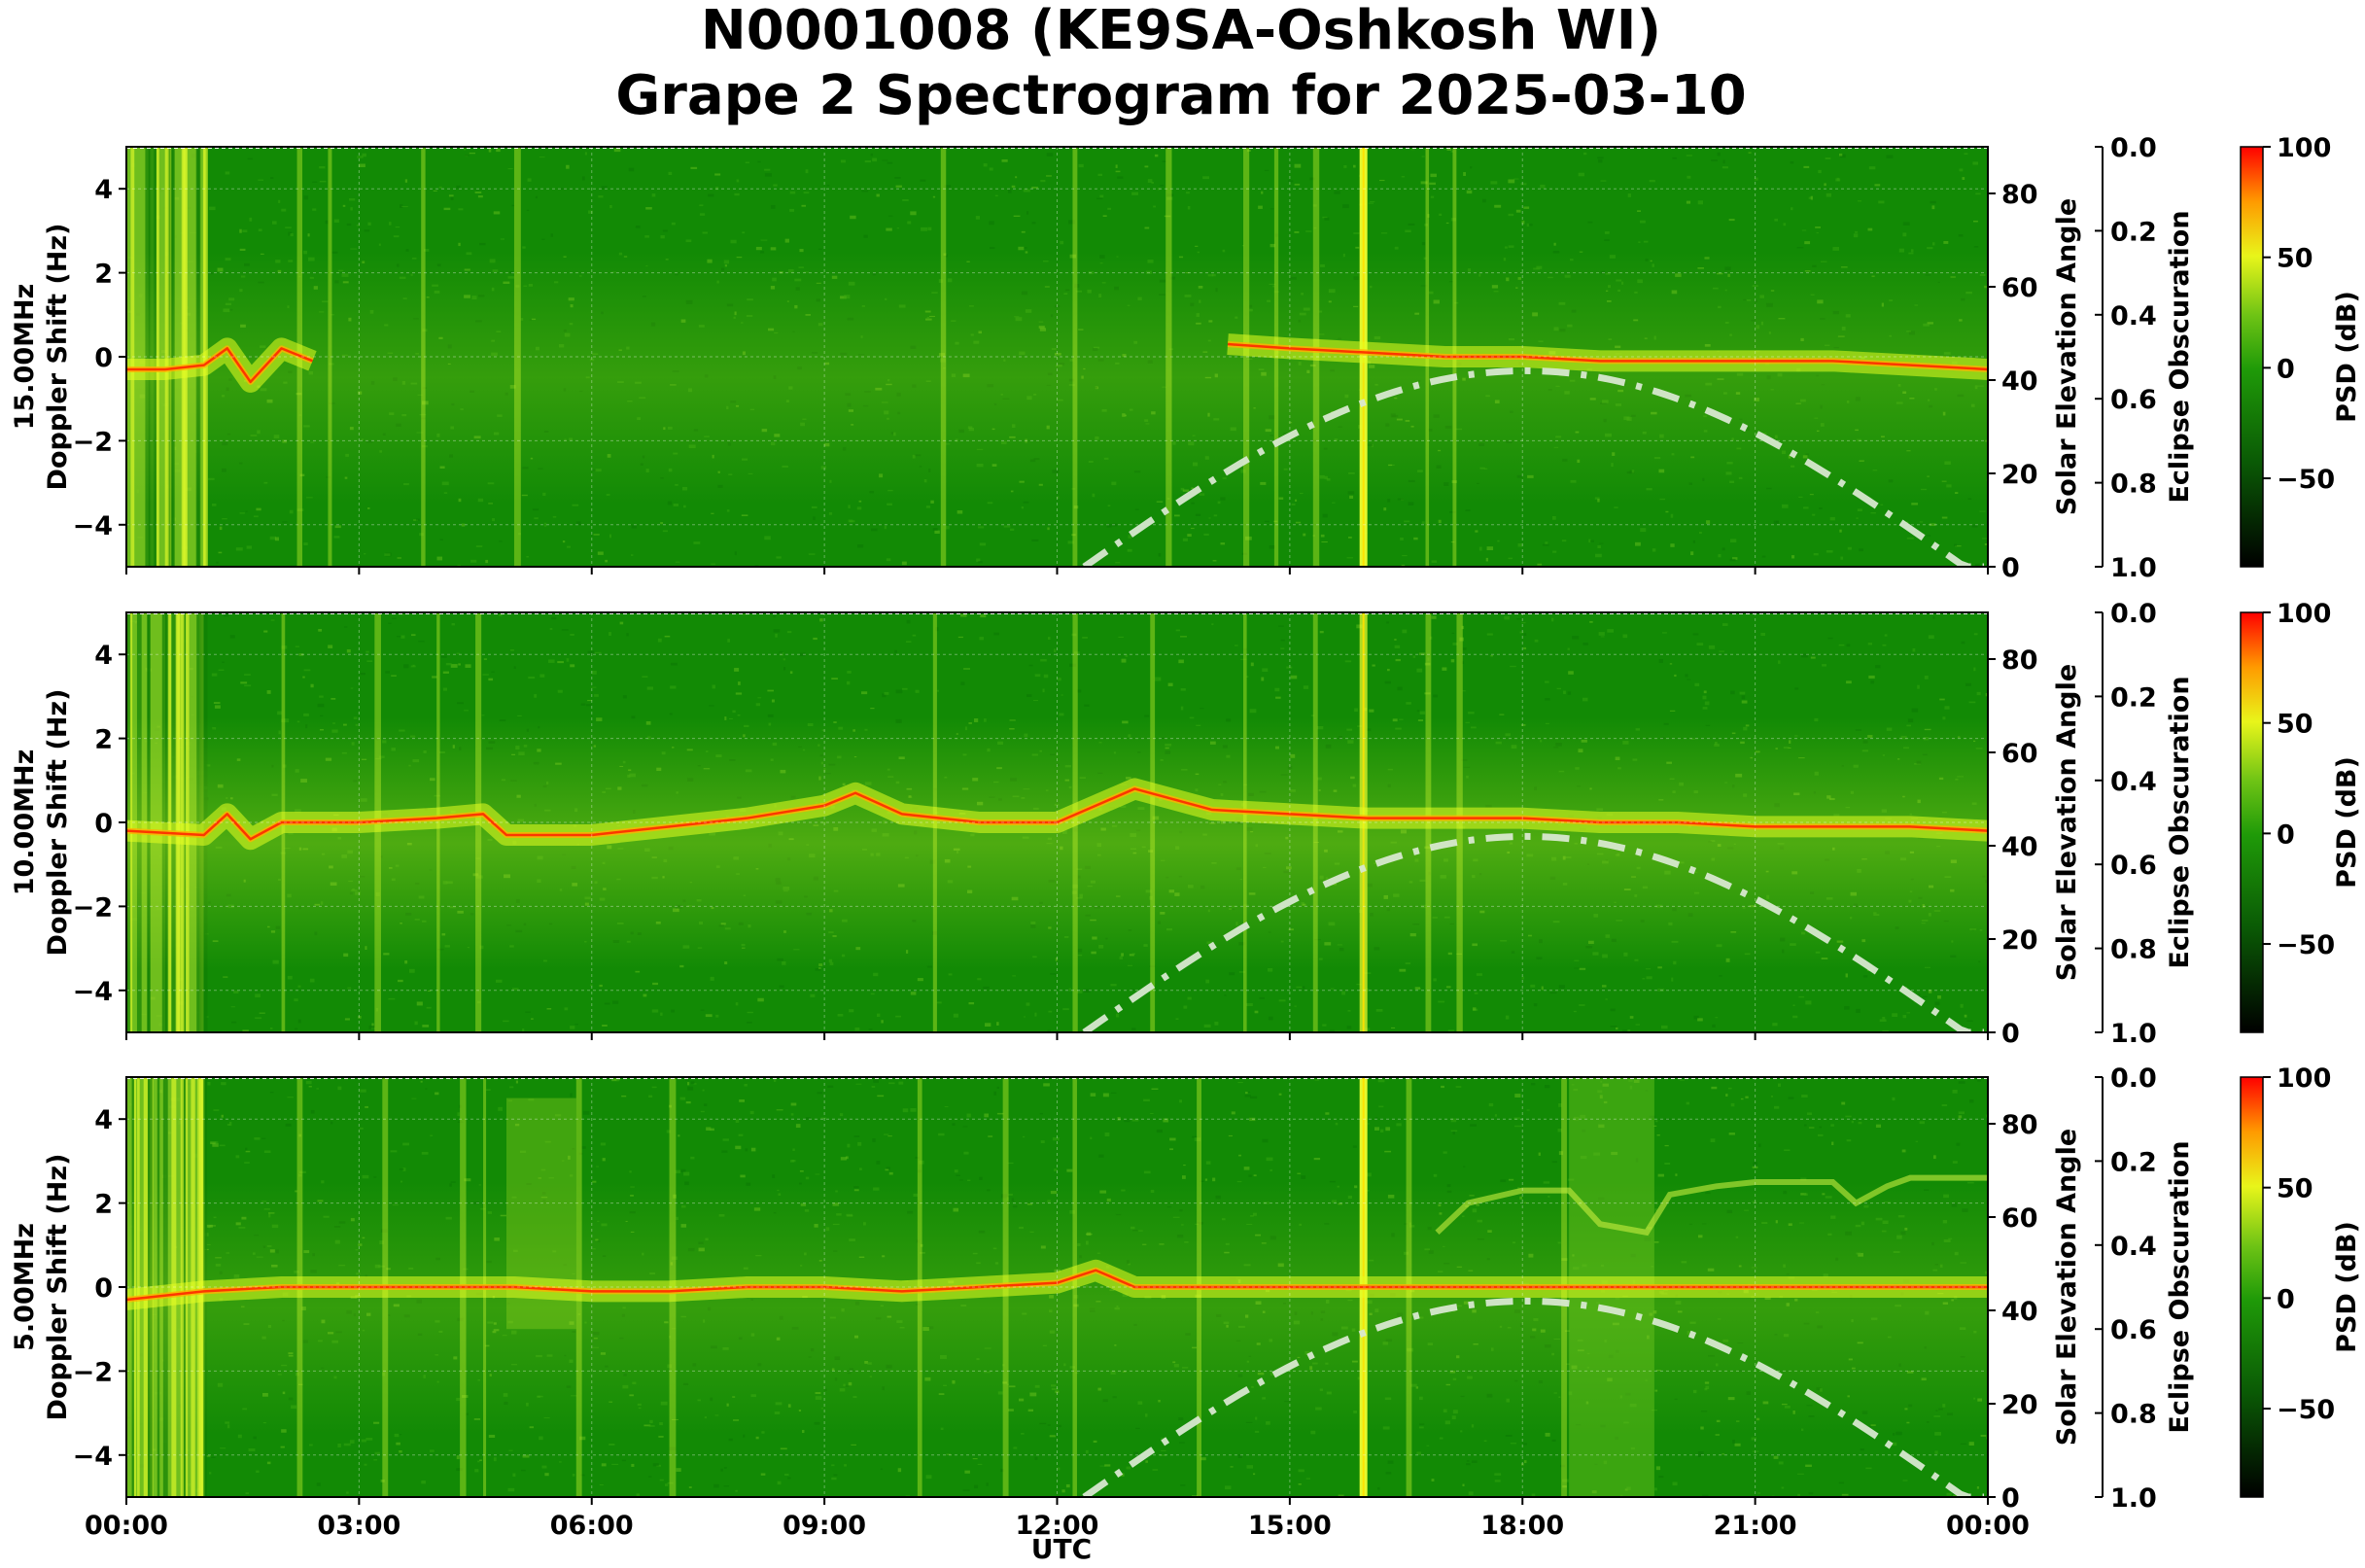 Image resolution: width=2365 pixels, height=1568 pixels. Describe the element at coordinates (41, 1287) in the screenshot. I see `y-axis-label: 5.00MHz Doppler Shift (Hz)` at that location.